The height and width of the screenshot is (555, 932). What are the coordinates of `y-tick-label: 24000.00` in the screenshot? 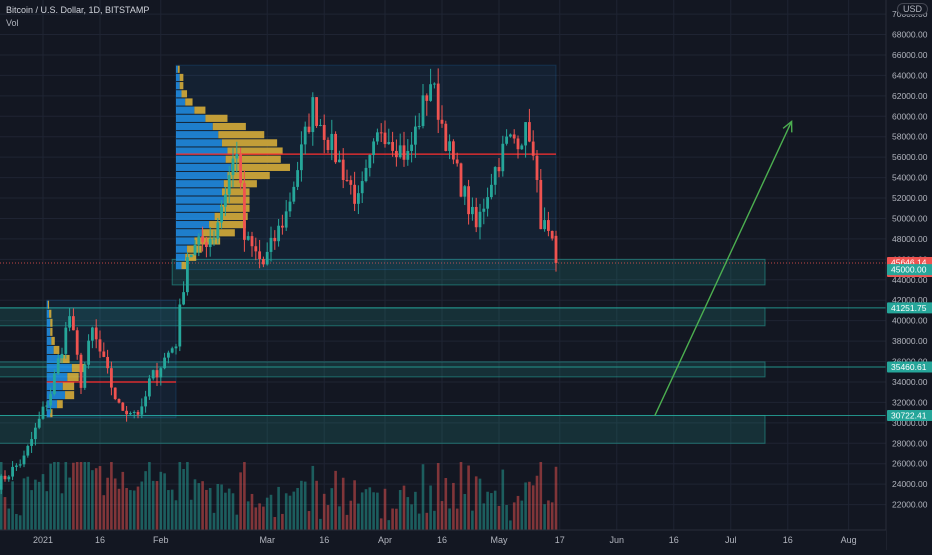 It's located at (910, 484).